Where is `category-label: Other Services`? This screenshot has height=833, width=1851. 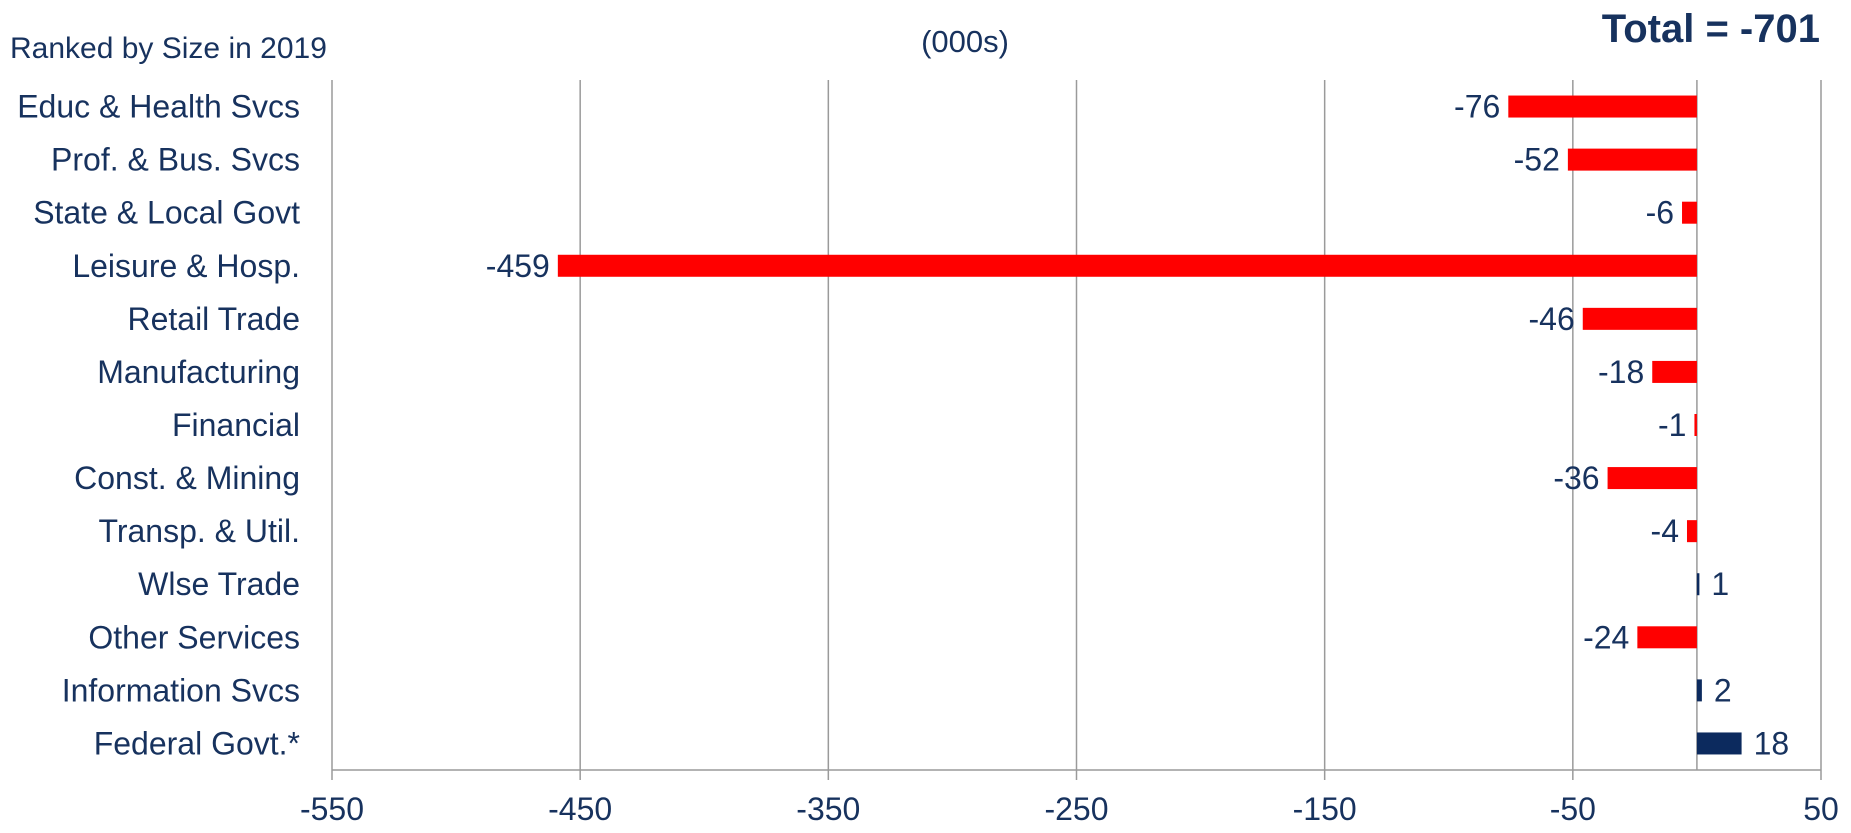
category-label: Other Services is located at coordinates (194, 637).